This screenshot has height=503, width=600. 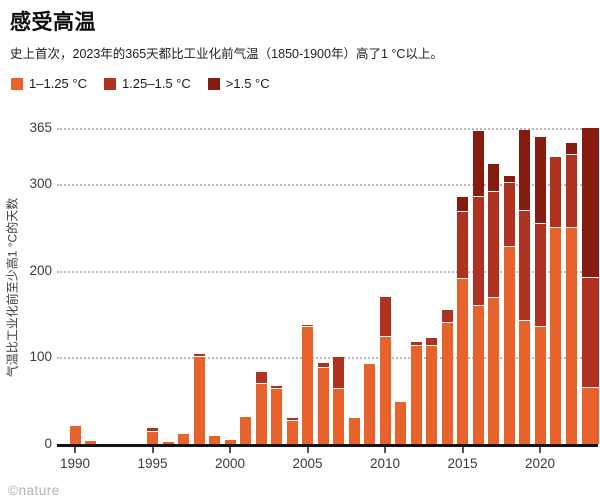 I want to click on bar-segment-2005-series0, so click(x=307, y=385).